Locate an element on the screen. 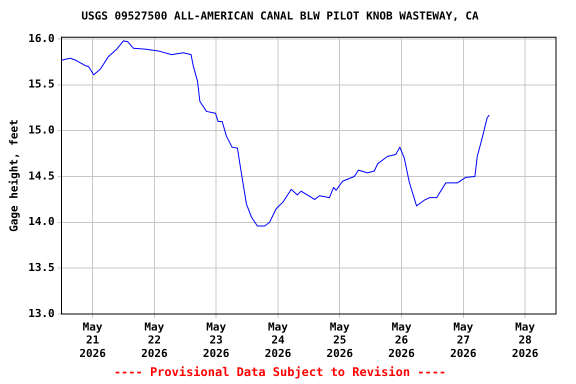  x-tick-label: May 21 2026 is located at coordinates (92, 340).